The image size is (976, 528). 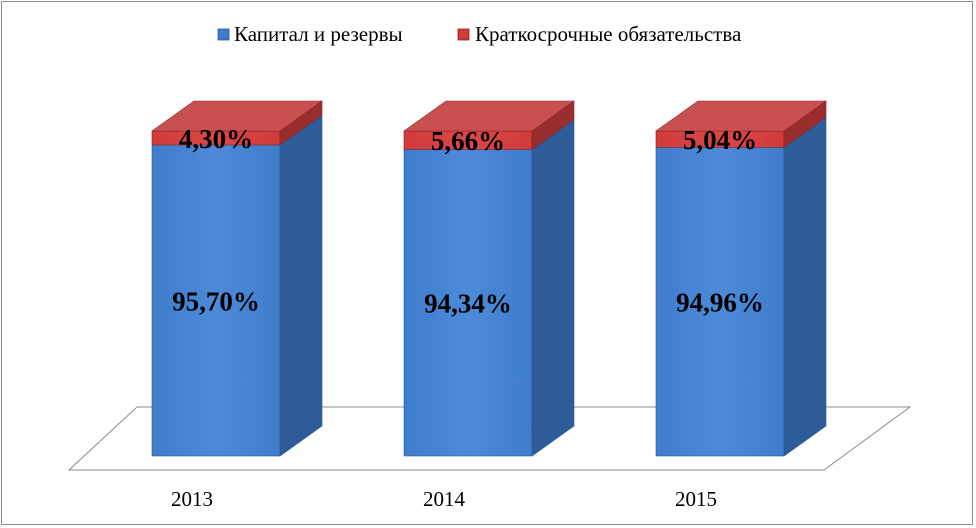 I want to click on data-label-2013-0: 95,70%, so click(x=216, y=301).